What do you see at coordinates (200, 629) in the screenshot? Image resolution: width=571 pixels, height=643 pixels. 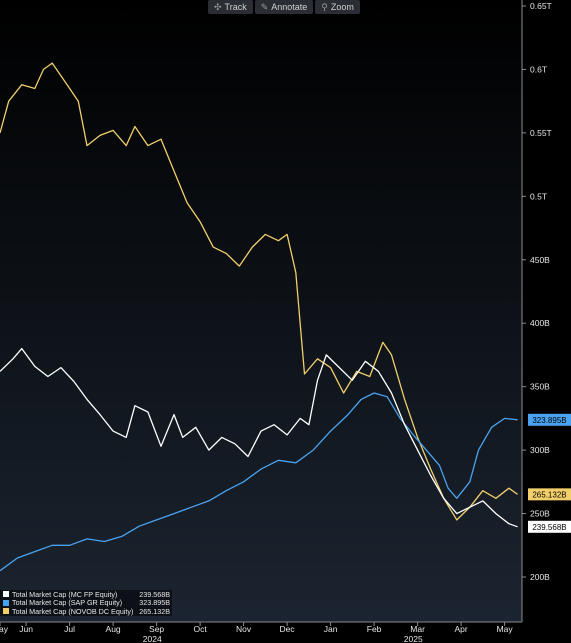 I see `x-tick-label: Oct` at bounding box center [200, 629].